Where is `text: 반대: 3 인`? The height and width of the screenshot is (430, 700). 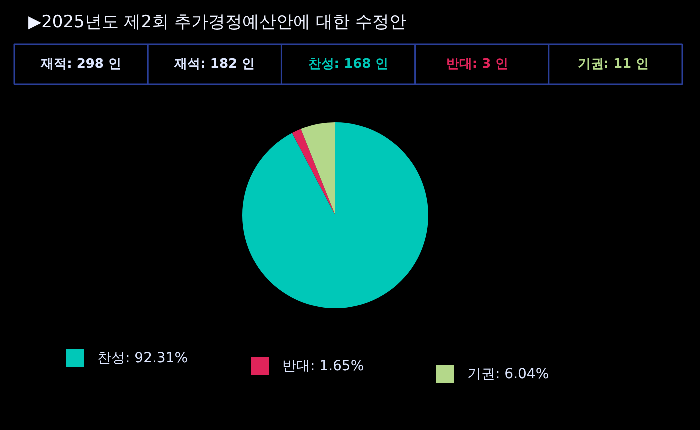 text: 반대: 3 인 is located at coordinates (477, 64).